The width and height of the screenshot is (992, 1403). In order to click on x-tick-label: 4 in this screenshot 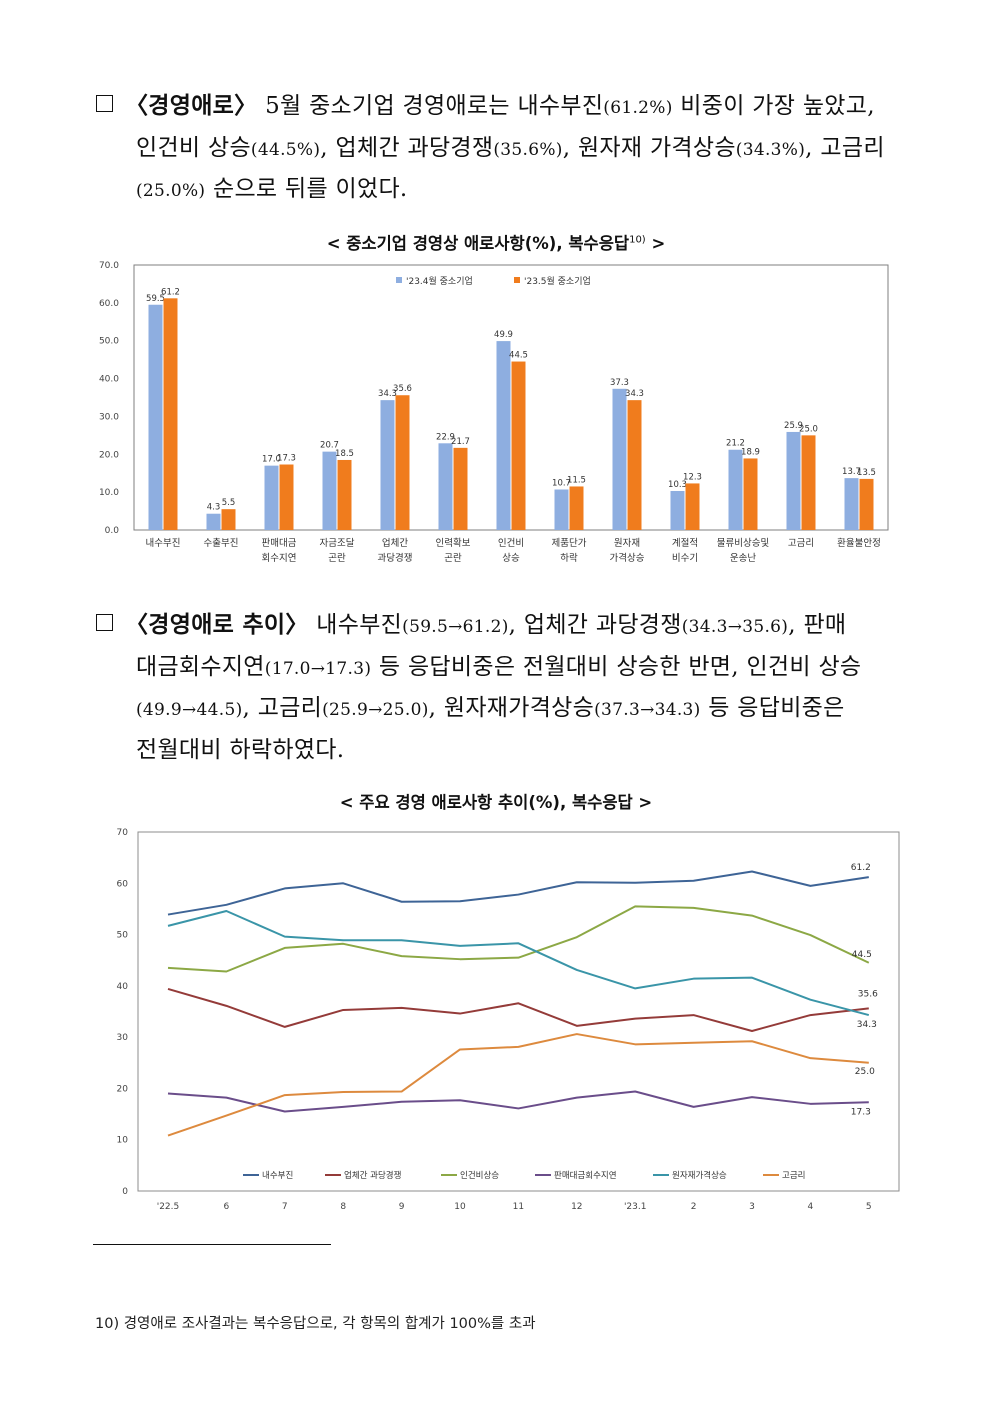, I will do `click(811, 1207)`.